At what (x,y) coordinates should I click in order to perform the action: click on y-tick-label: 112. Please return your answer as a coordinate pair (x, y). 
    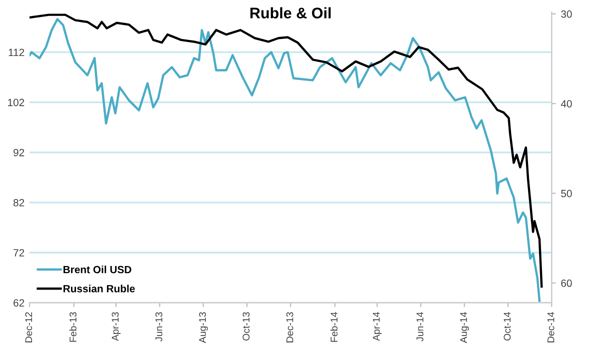
    Looking at the image, I should click on (16, 52).